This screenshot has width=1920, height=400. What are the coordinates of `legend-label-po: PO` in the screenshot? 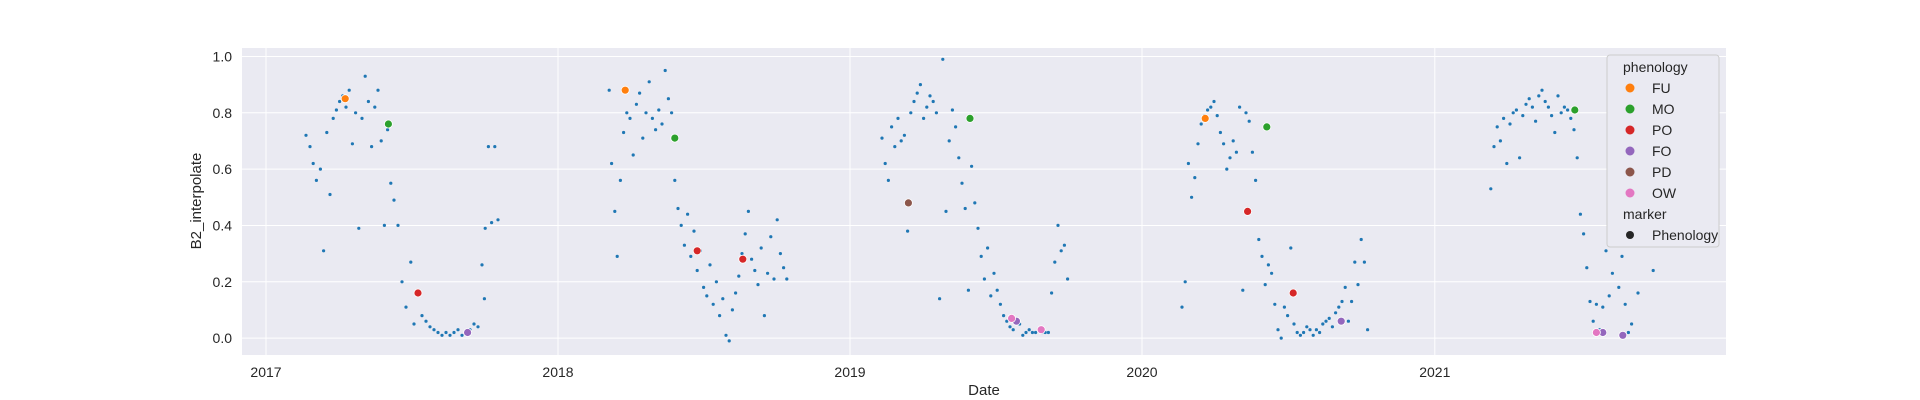 It's located at (1662, 130).